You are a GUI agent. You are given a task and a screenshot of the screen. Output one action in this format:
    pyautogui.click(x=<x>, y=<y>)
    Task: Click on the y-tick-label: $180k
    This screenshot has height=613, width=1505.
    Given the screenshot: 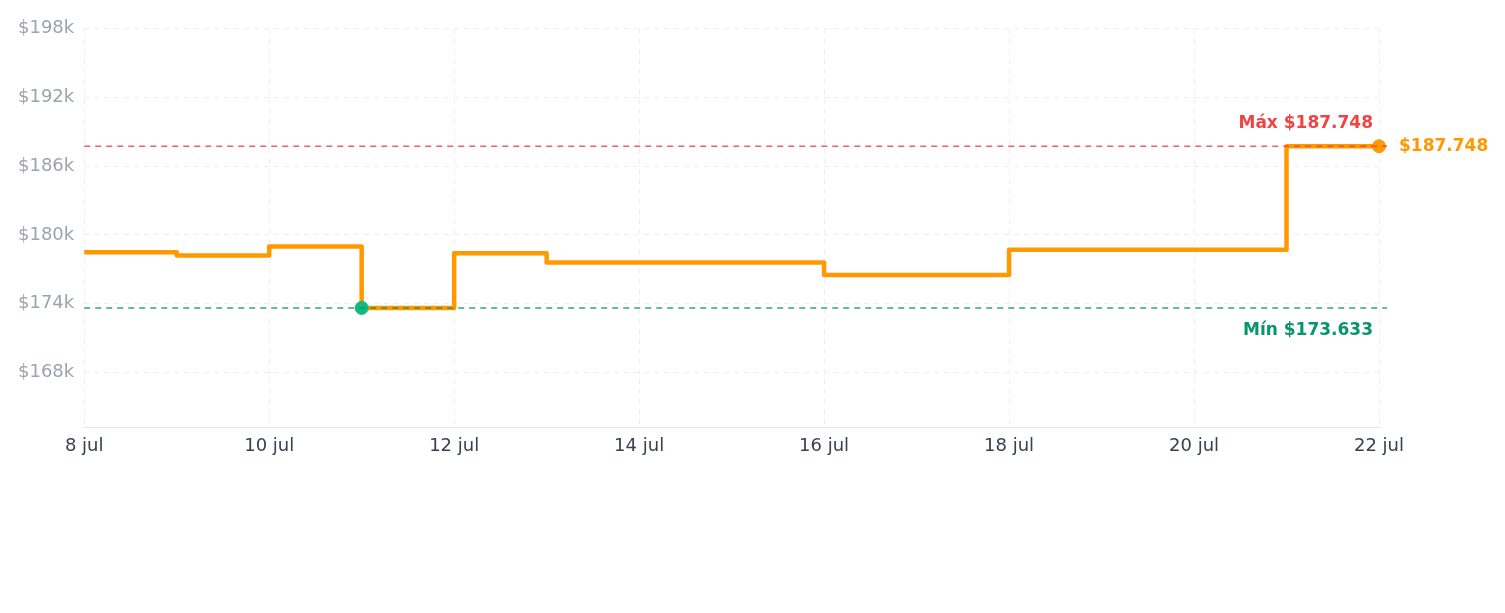 What is the action you would take?
    pyautogui.click(x=46, y=233)
    